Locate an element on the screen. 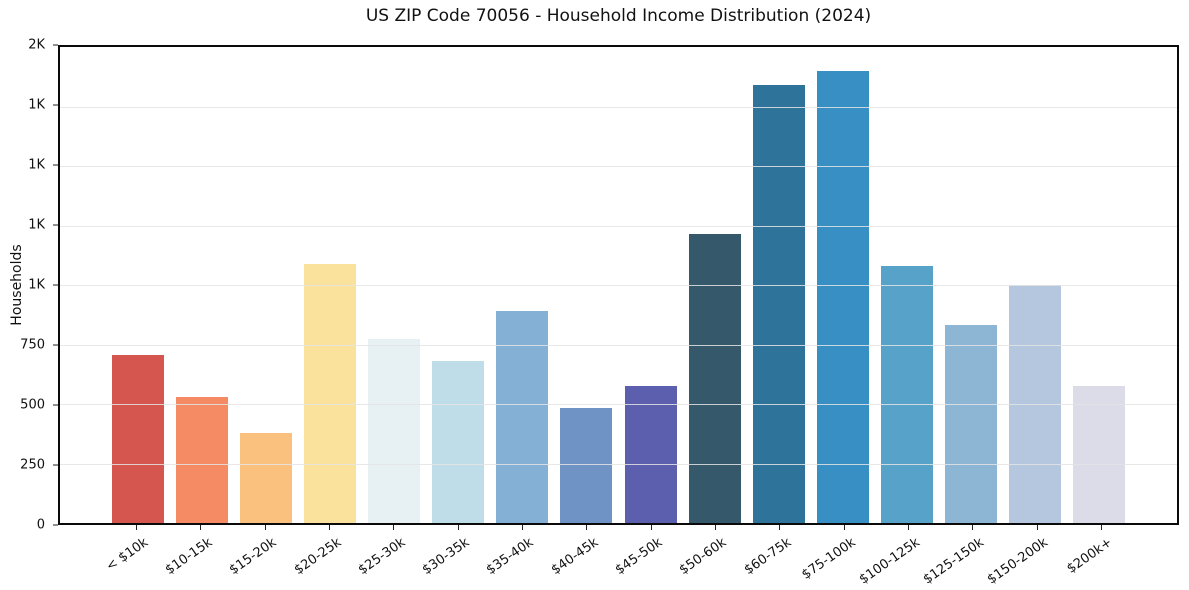 This screenshot has height=590, width=1189. bar-$35-40k is located at coordinates (522, 417).